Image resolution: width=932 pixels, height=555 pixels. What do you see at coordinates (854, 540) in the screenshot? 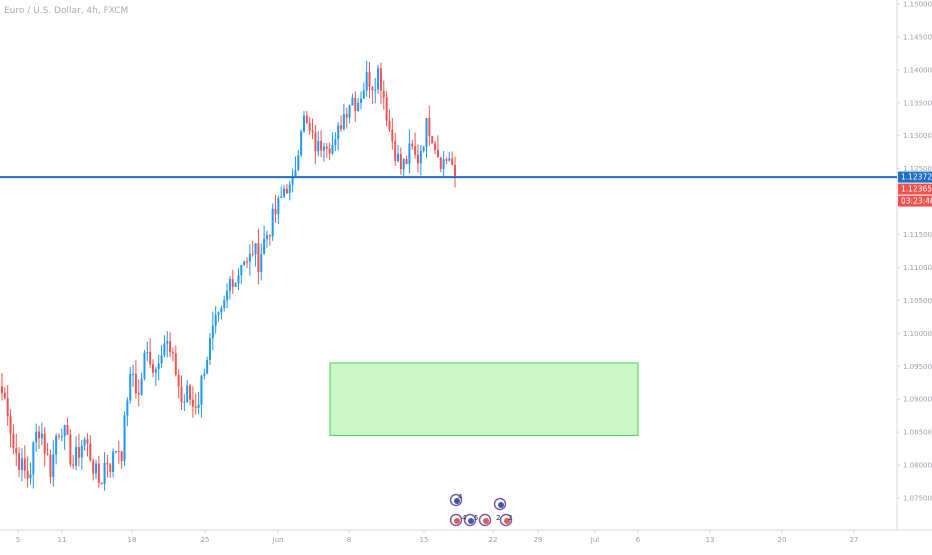
I see `time-tick-label: 27` at bounding box center [854, 540].